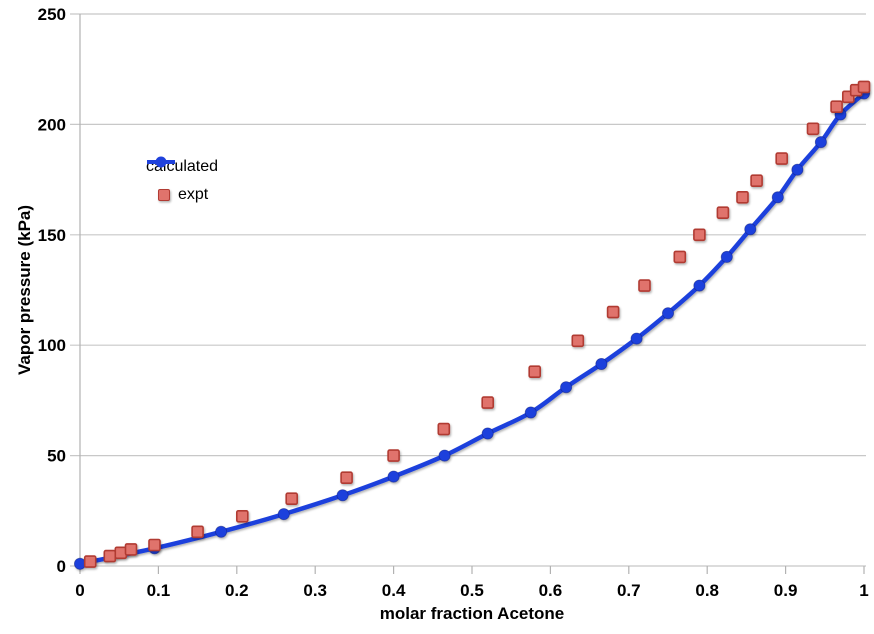 Image resolution: width=874 pixels, height=634 pixels. I want to click on calculated-line-marker-icon, so click(161, 162).